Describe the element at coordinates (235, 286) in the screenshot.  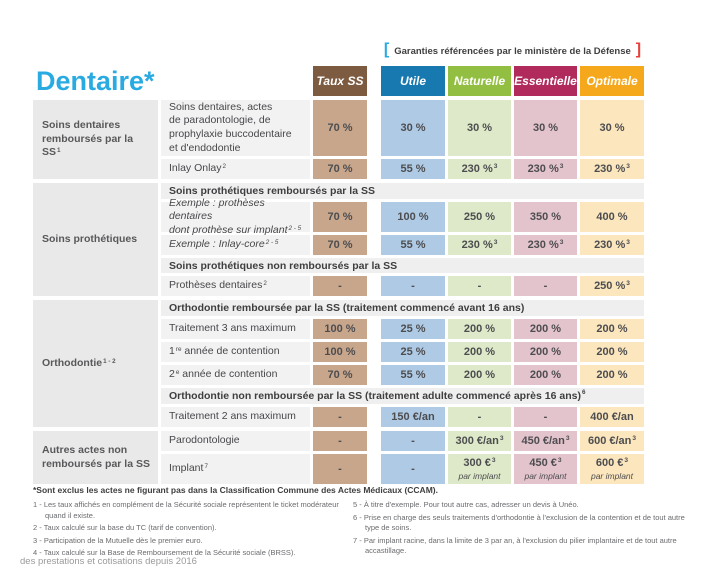
I see `row-label: Prothèses dentaires2` at that location.